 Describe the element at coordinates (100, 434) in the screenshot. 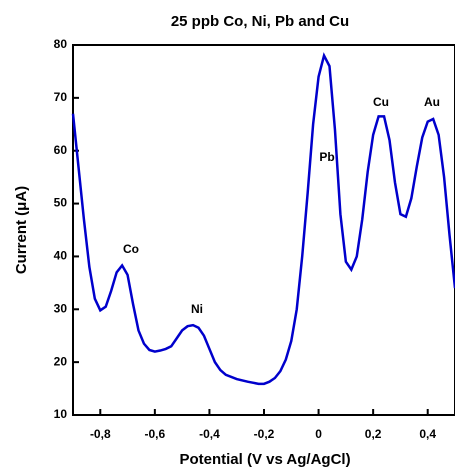

I see `x-tick-label: -0,8` at that location.